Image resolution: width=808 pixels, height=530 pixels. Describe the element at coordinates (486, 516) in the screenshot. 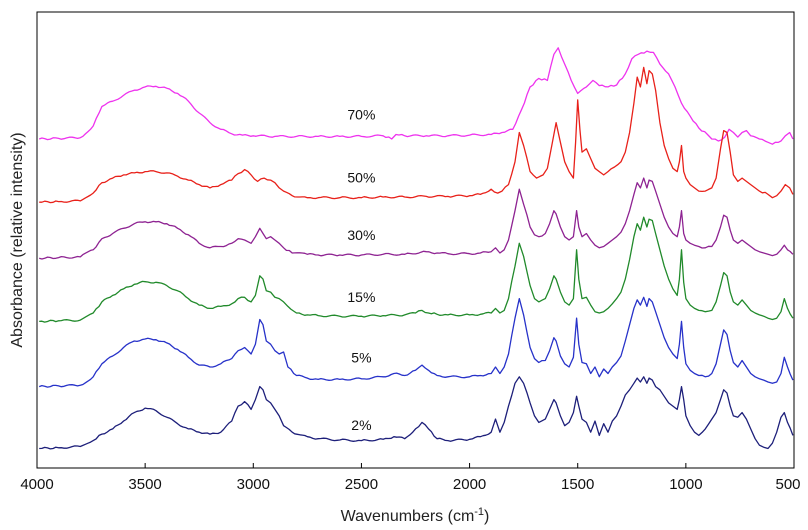

I see `x-axis-title-close: )` at that location.